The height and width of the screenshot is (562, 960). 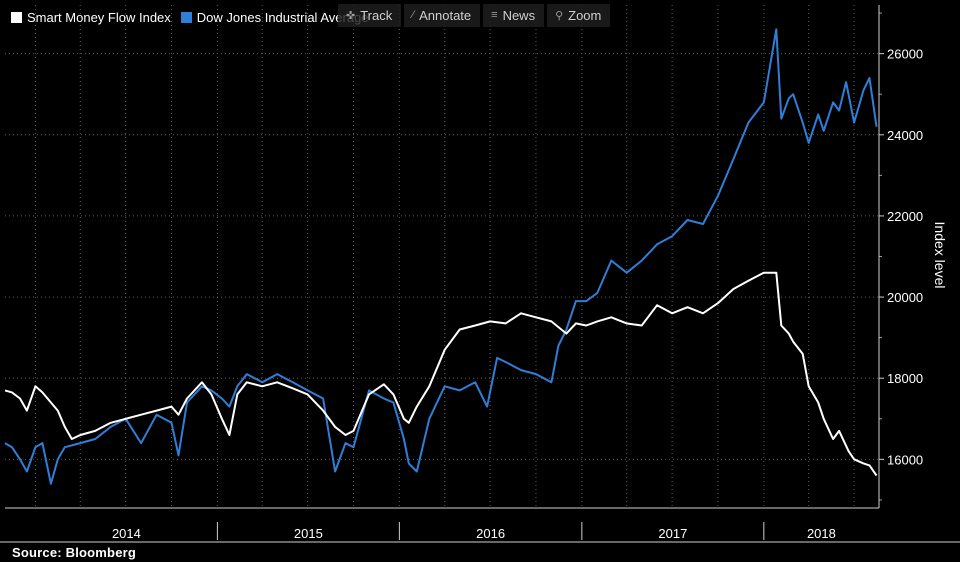 I want to click on x-tick-label-2016: 2016, so click(x=490, y=533).